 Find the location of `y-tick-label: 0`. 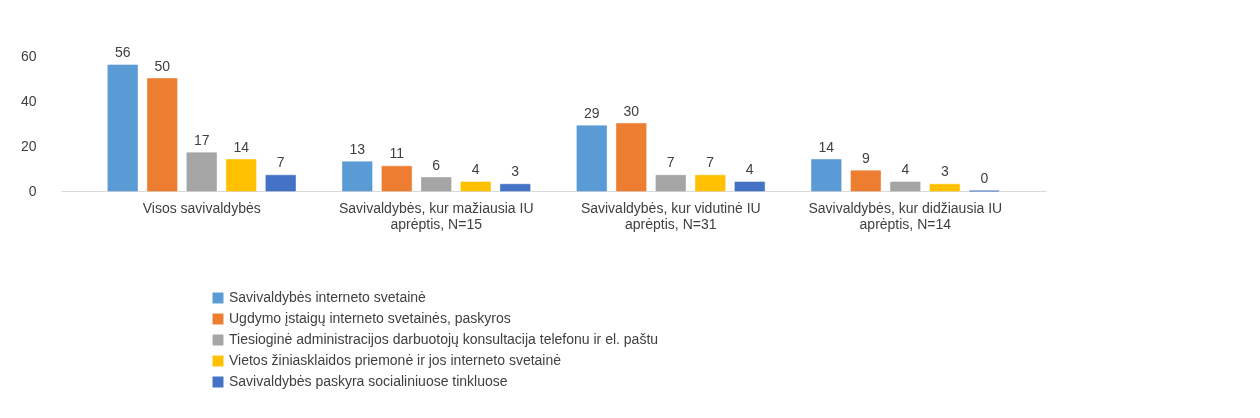

y-tick-label: 0 is located at coordinates (32, 190).